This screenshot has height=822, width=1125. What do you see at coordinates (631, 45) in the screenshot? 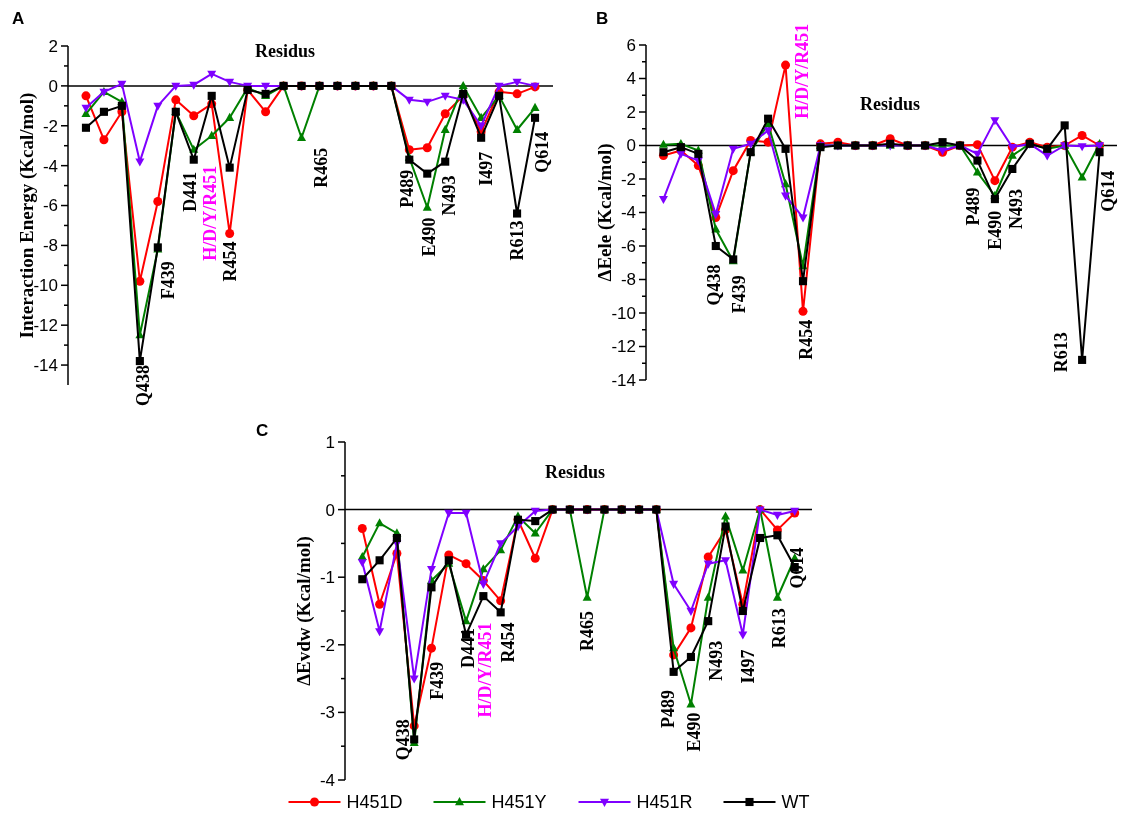
I see `y-tick-label: 6` at bounding box center [631, 45].